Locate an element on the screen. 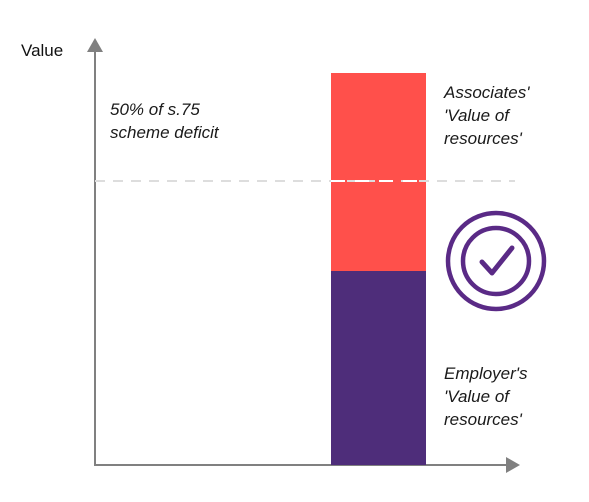  employer-label-line: 'Value of is located at coordinates (476, 396).